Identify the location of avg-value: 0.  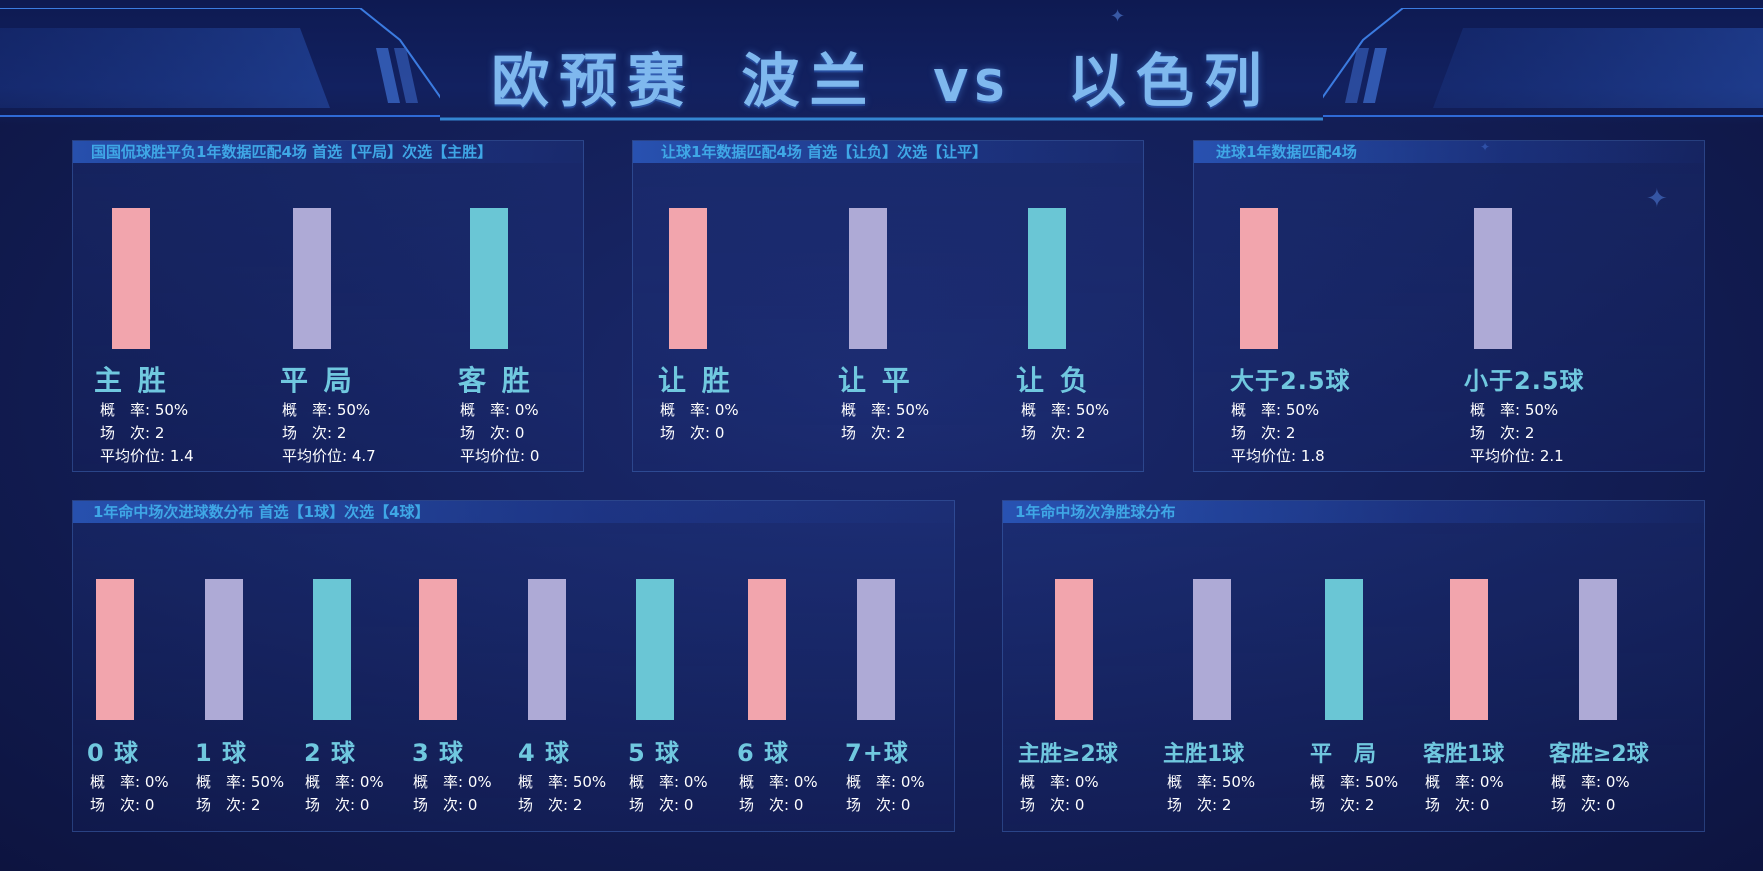
(534, 456).